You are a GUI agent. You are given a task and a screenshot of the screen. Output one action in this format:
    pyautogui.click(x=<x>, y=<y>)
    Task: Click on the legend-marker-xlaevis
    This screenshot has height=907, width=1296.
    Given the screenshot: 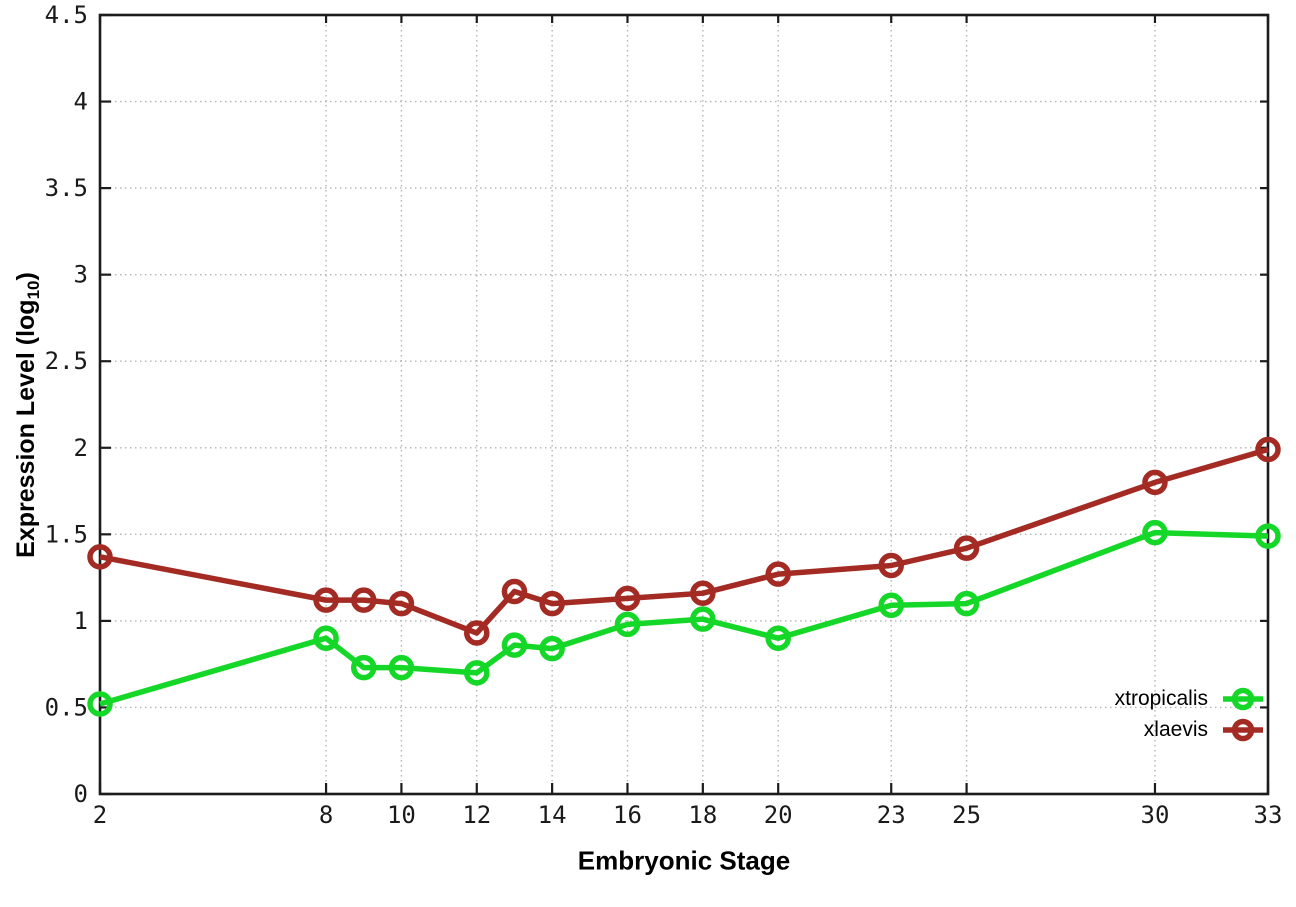 What is the action you would take?
    pyautogui.click(x=1243, y=730)
    